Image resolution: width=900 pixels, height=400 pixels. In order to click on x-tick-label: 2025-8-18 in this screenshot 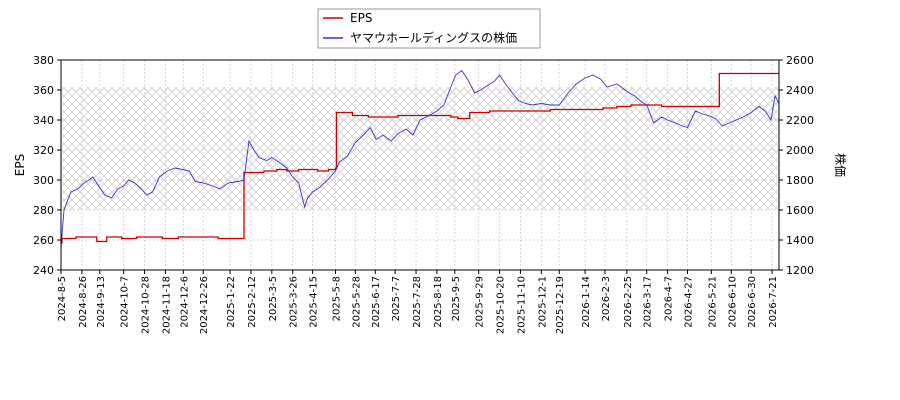, I will do `click(438, 302)`.